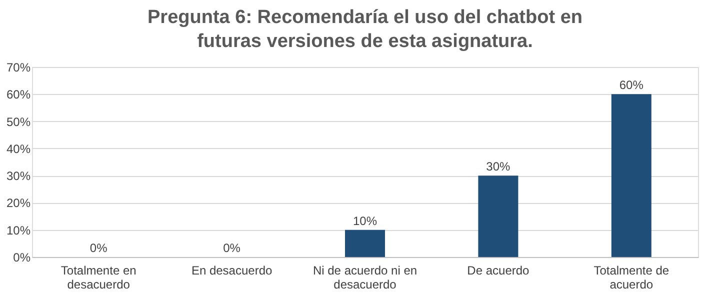 The height and width of the screenshot is (295, 708). I want to click on data-label: 10%, so click(365, 221).